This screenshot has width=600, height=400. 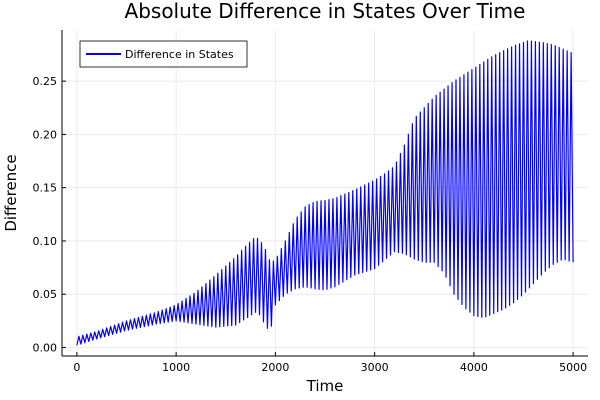 I want to click on x-tick-label: 1000, so click(x=176, y=367).